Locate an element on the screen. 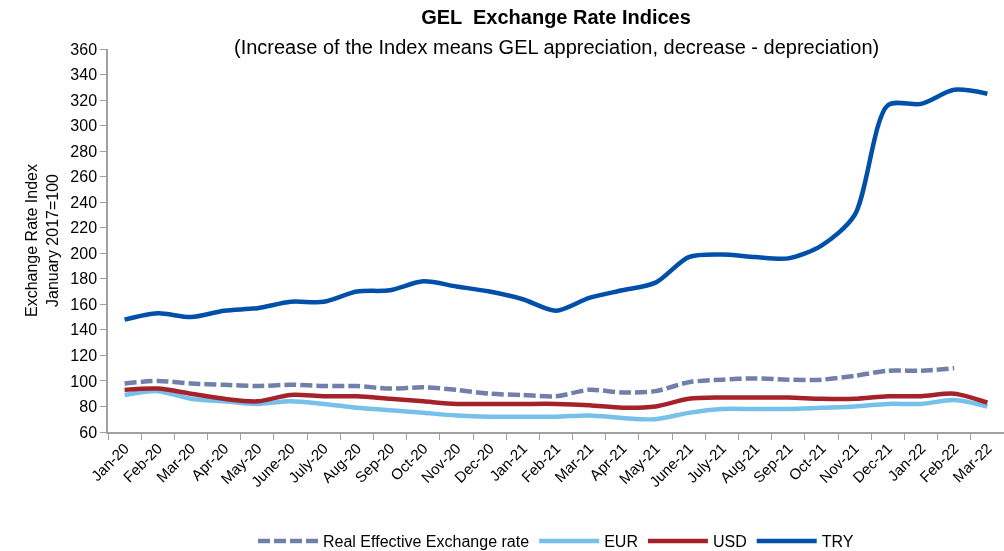 This screenshot has height=551, width=1004. y-tick-label: 160 is located at coordinates (84, 304).